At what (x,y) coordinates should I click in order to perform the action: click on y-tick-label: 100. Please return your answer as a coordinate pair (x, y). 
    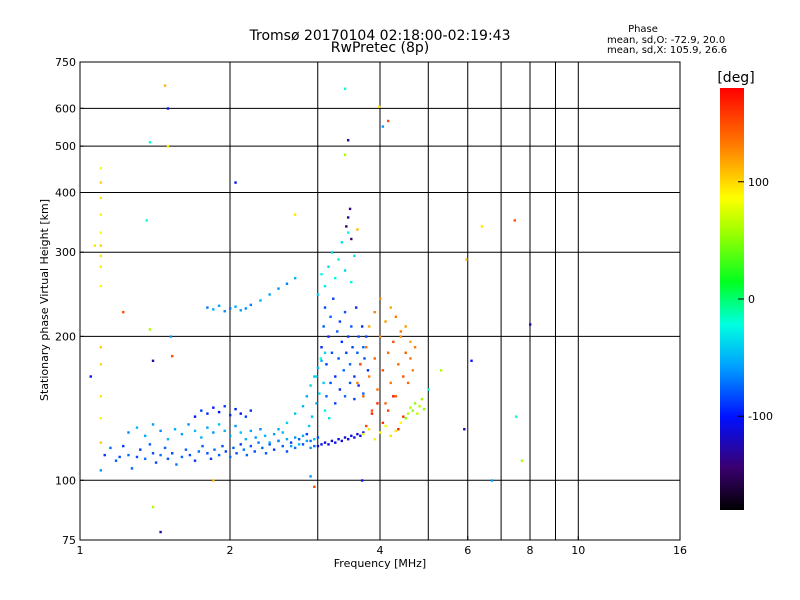
    Looking at the image, I should click on (65, 480).